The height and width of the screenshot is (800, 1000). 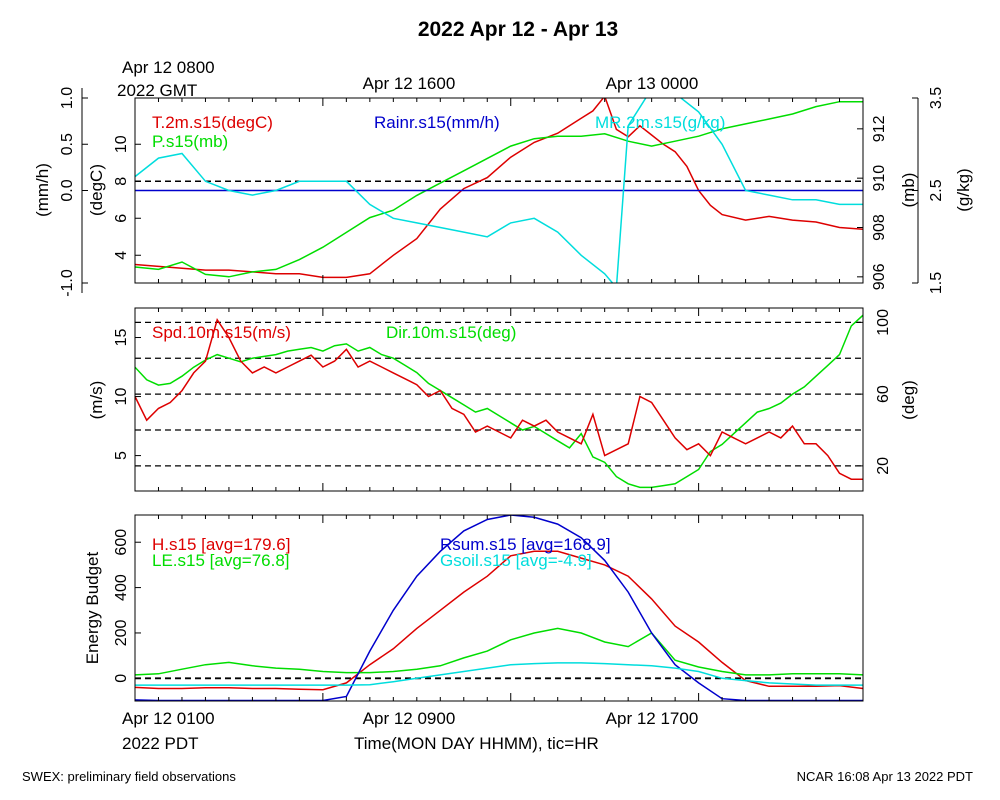 I want to click on top-time-label: Apr 13 0000, so click(x=652, y=83).